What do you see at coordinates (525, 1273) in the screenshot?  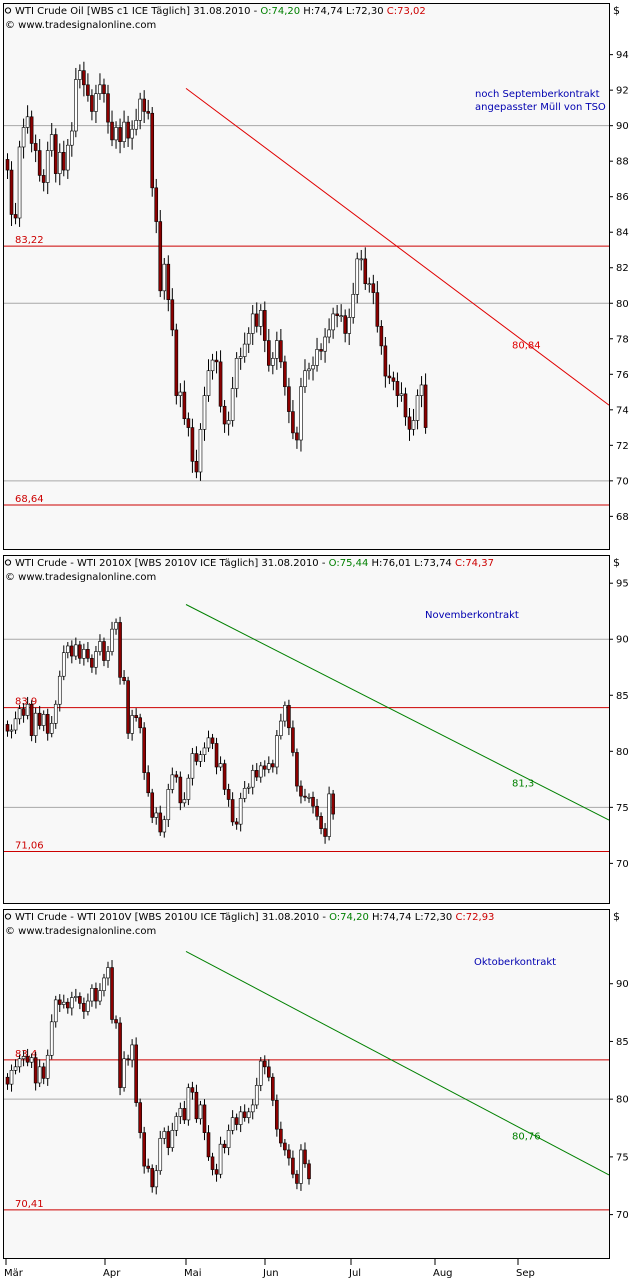 I see `x-axis-label-Sep: Sep` at bounding box center [525, 1273].